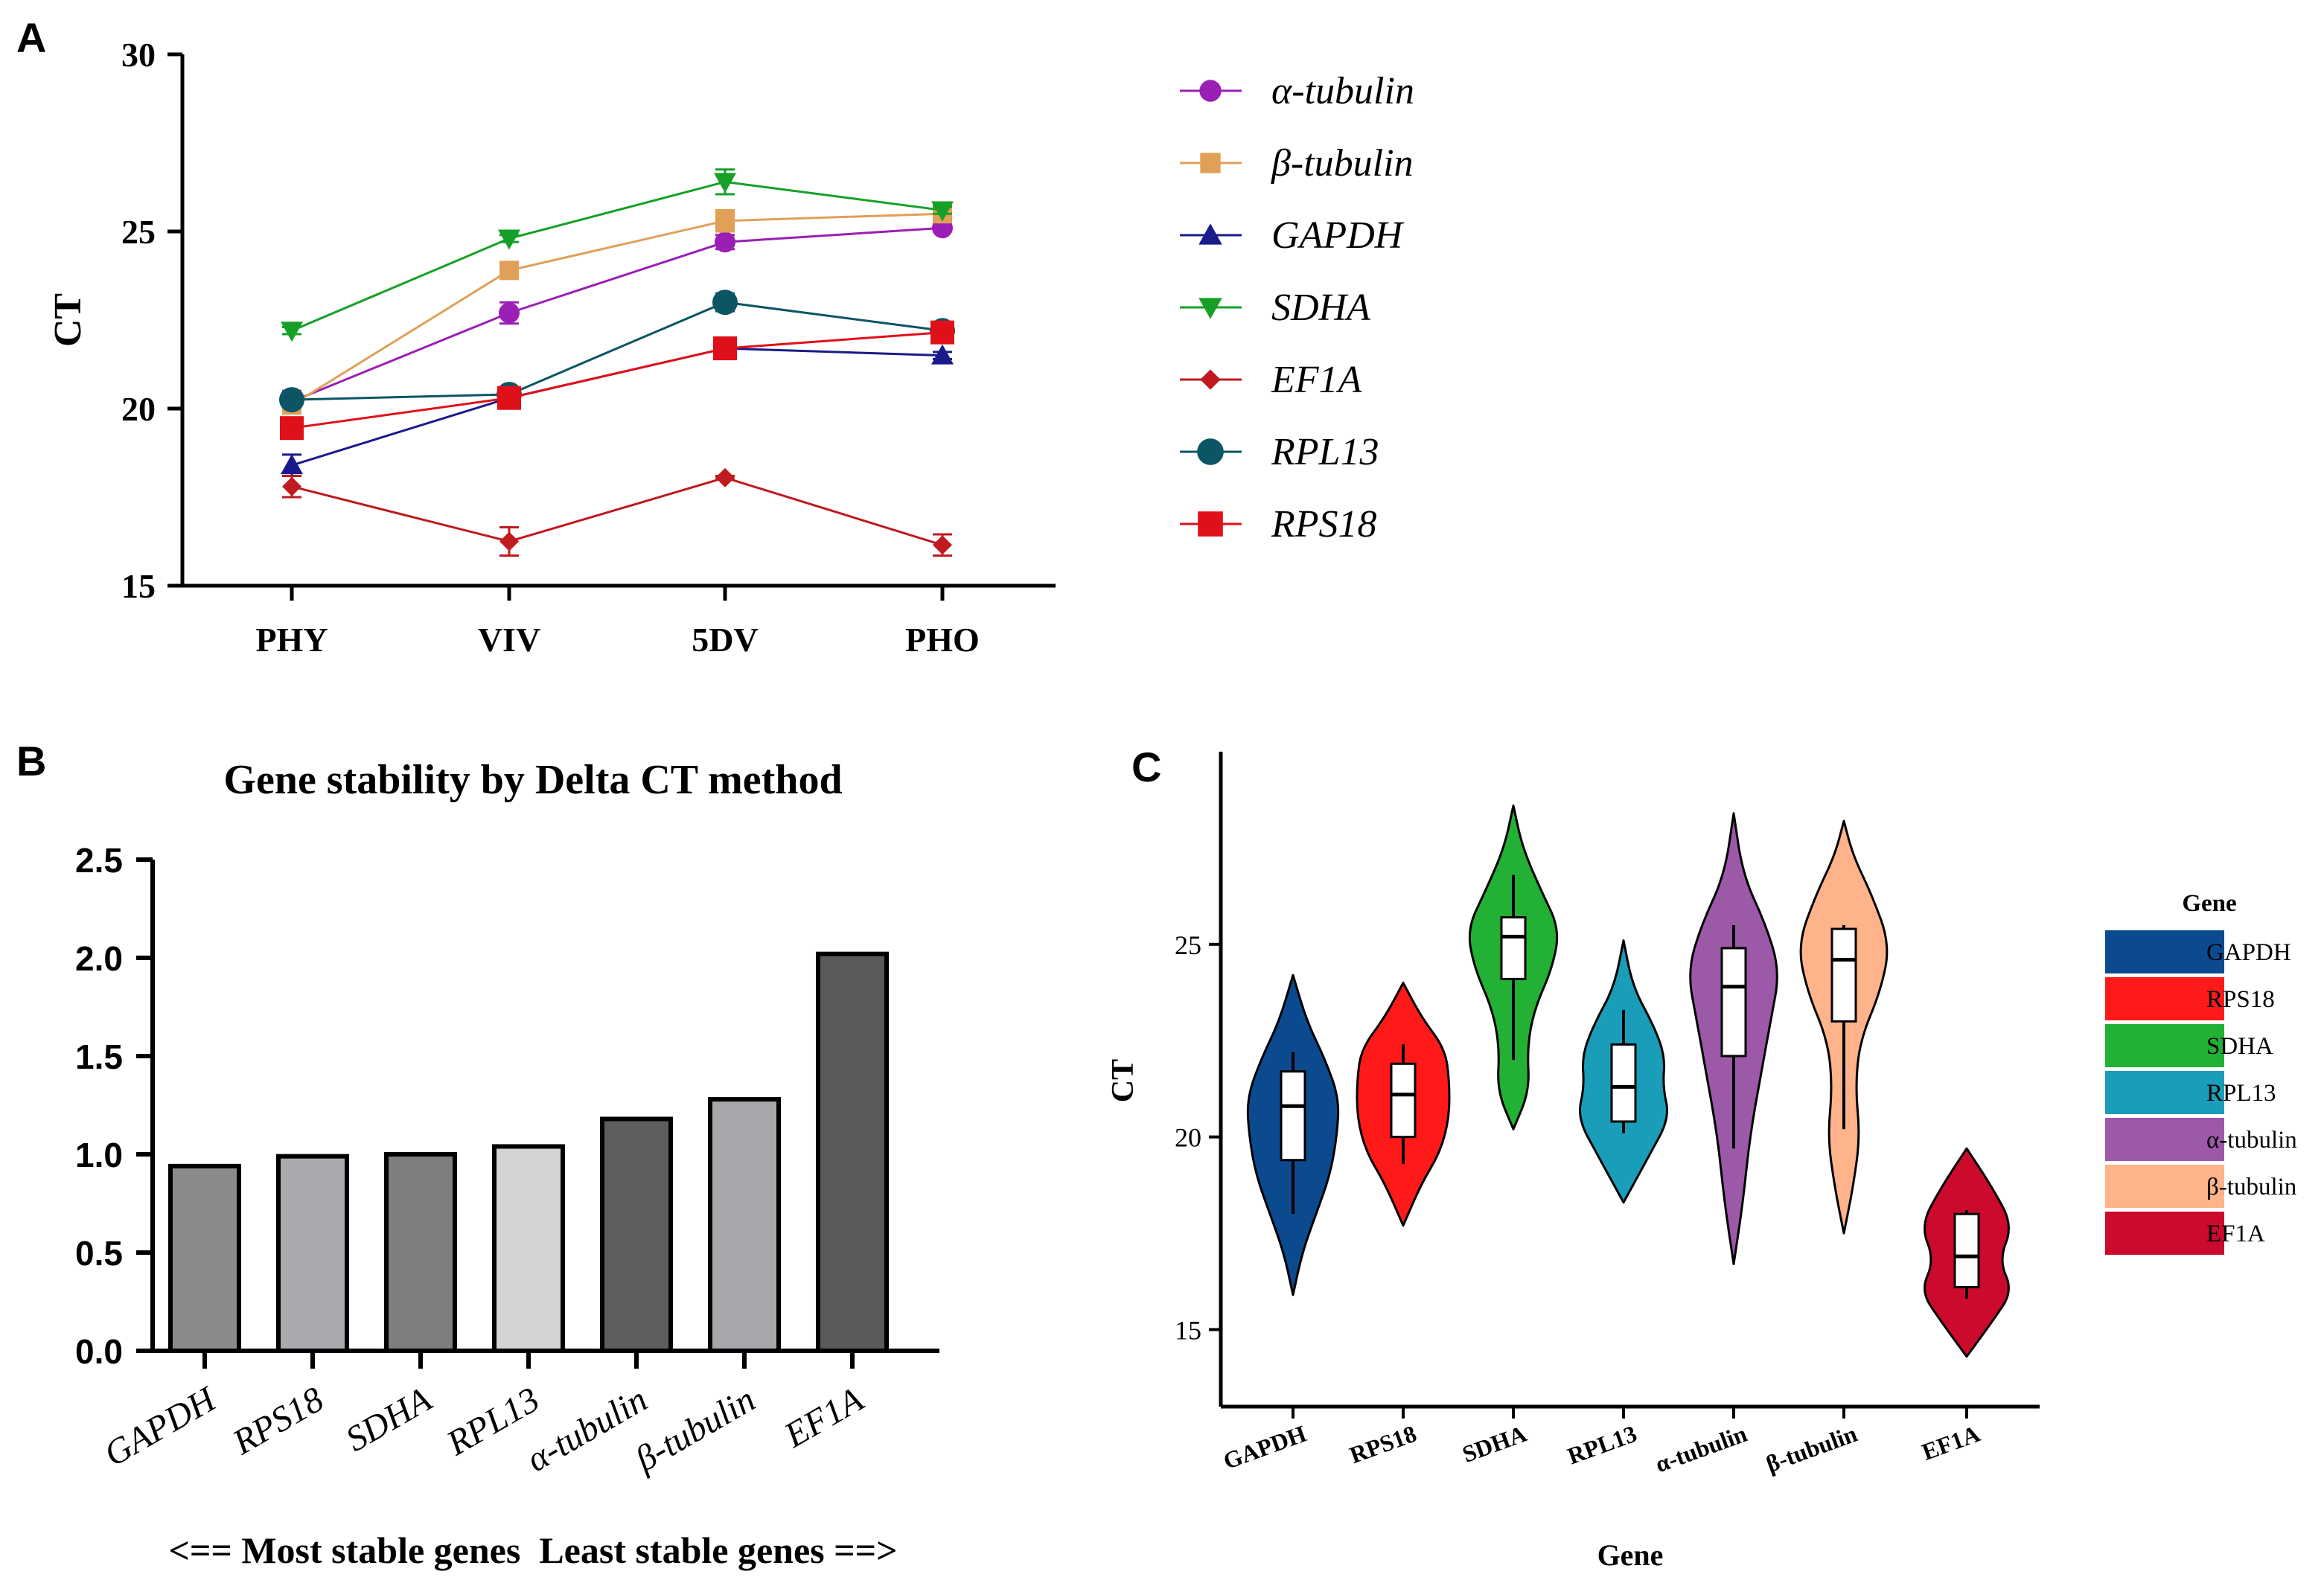  Describe the element at coordinates (528, 1248) in the screenshot. I see `bar-rpl13` at that location.